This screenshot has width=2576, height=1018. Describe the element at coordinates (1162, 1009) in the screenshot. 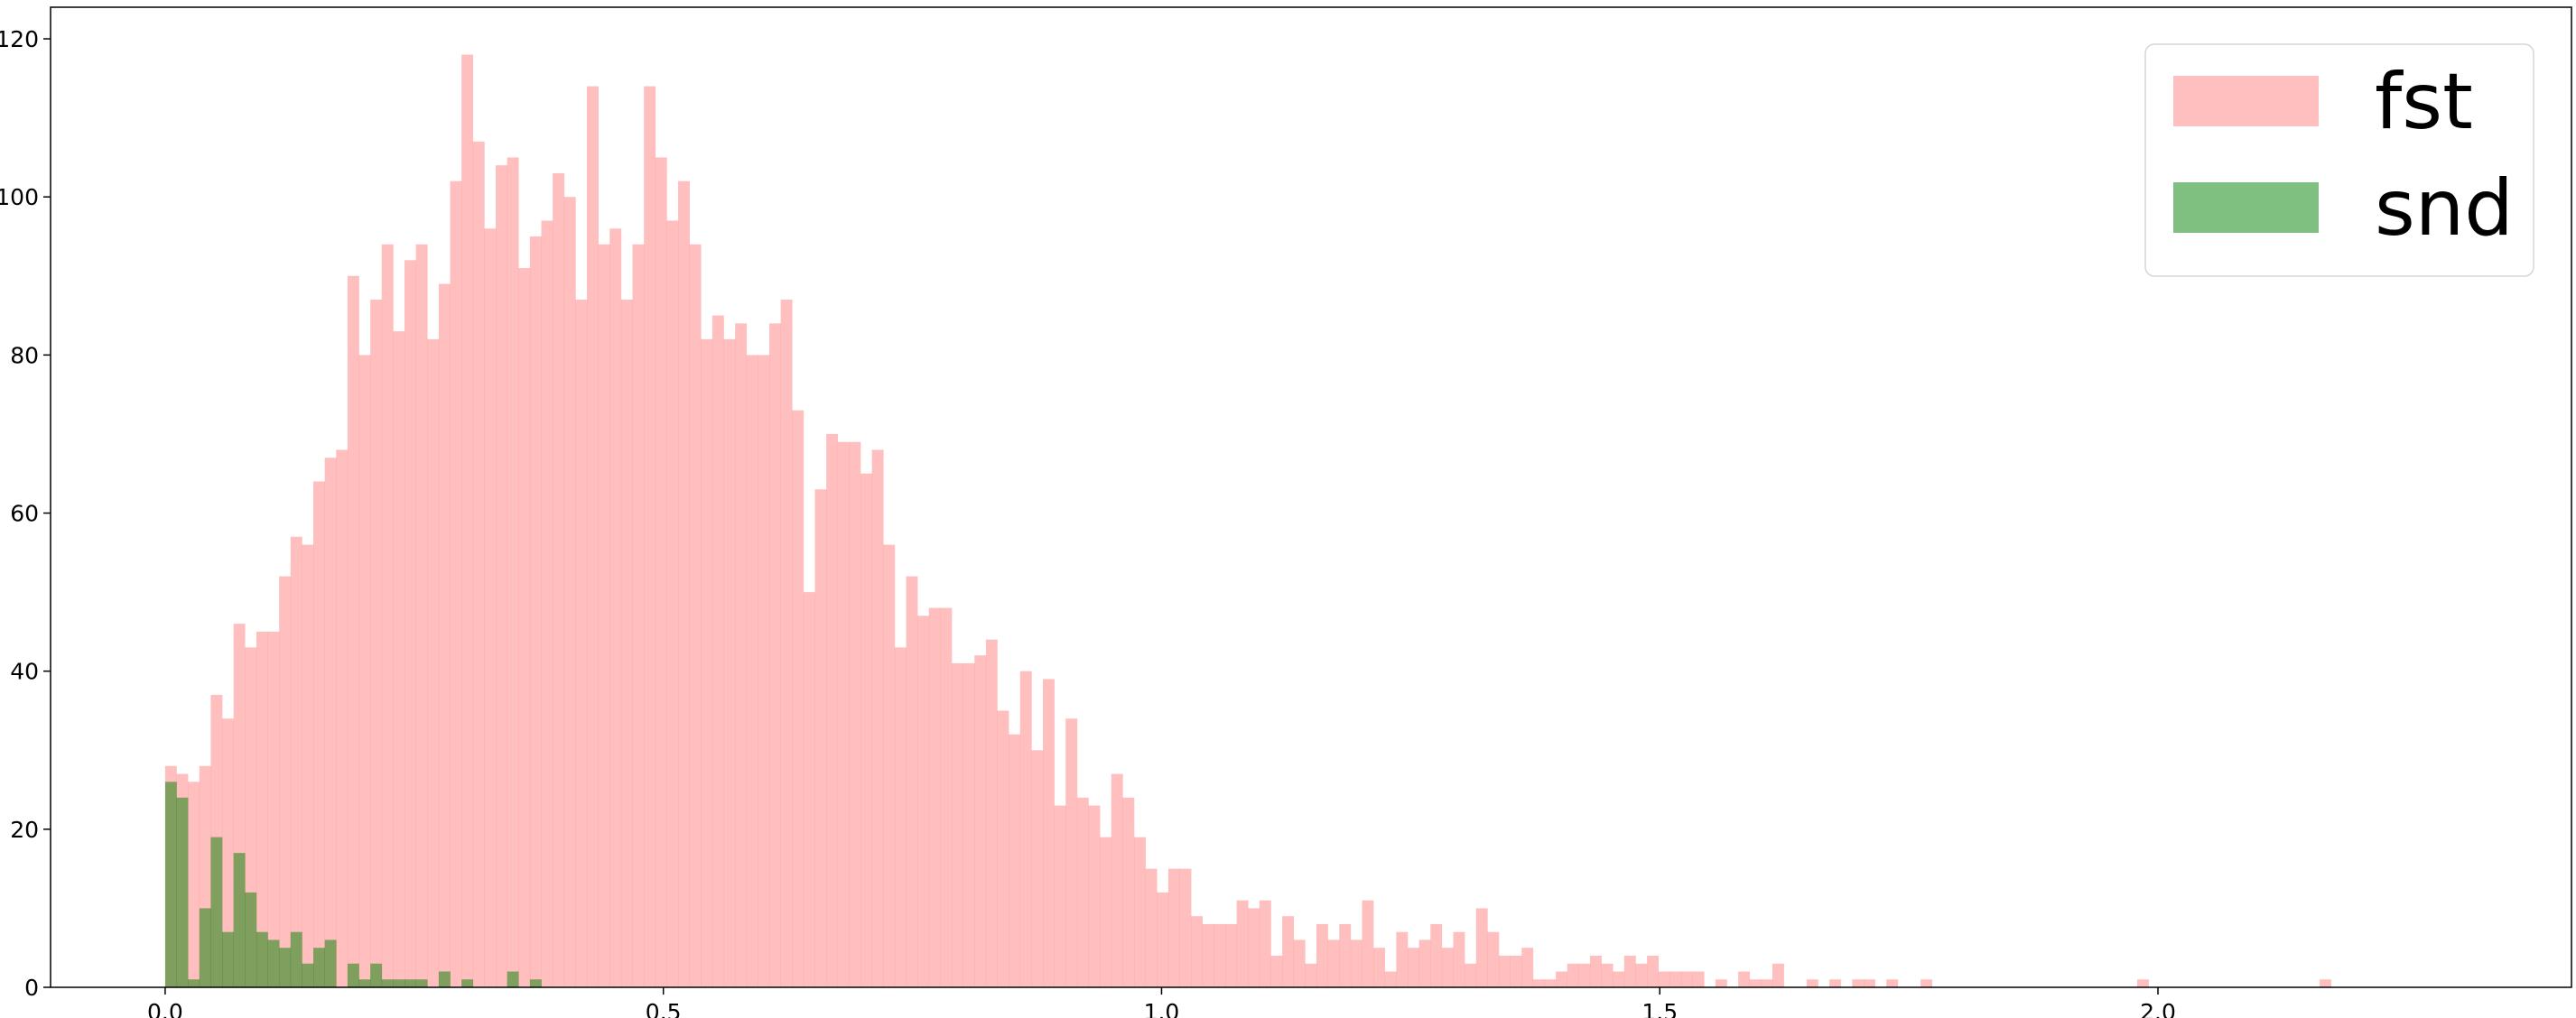

I see `x-tick-label: 1.0` at that location.